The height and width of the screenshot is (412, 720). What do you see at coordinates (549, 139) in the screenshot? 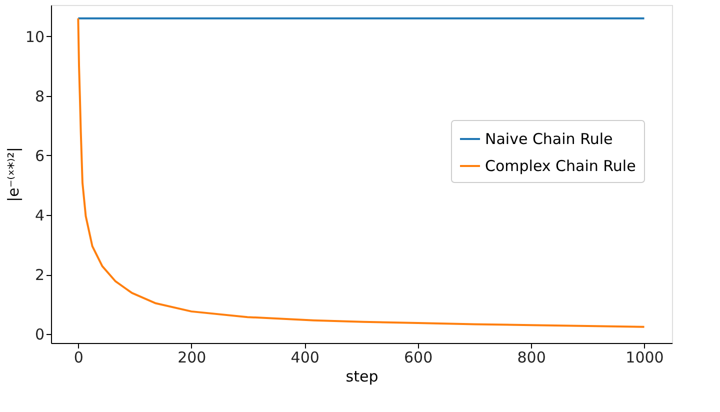
I see `legend-label: Naive Chain Rule` at bounding box center [549, 139].